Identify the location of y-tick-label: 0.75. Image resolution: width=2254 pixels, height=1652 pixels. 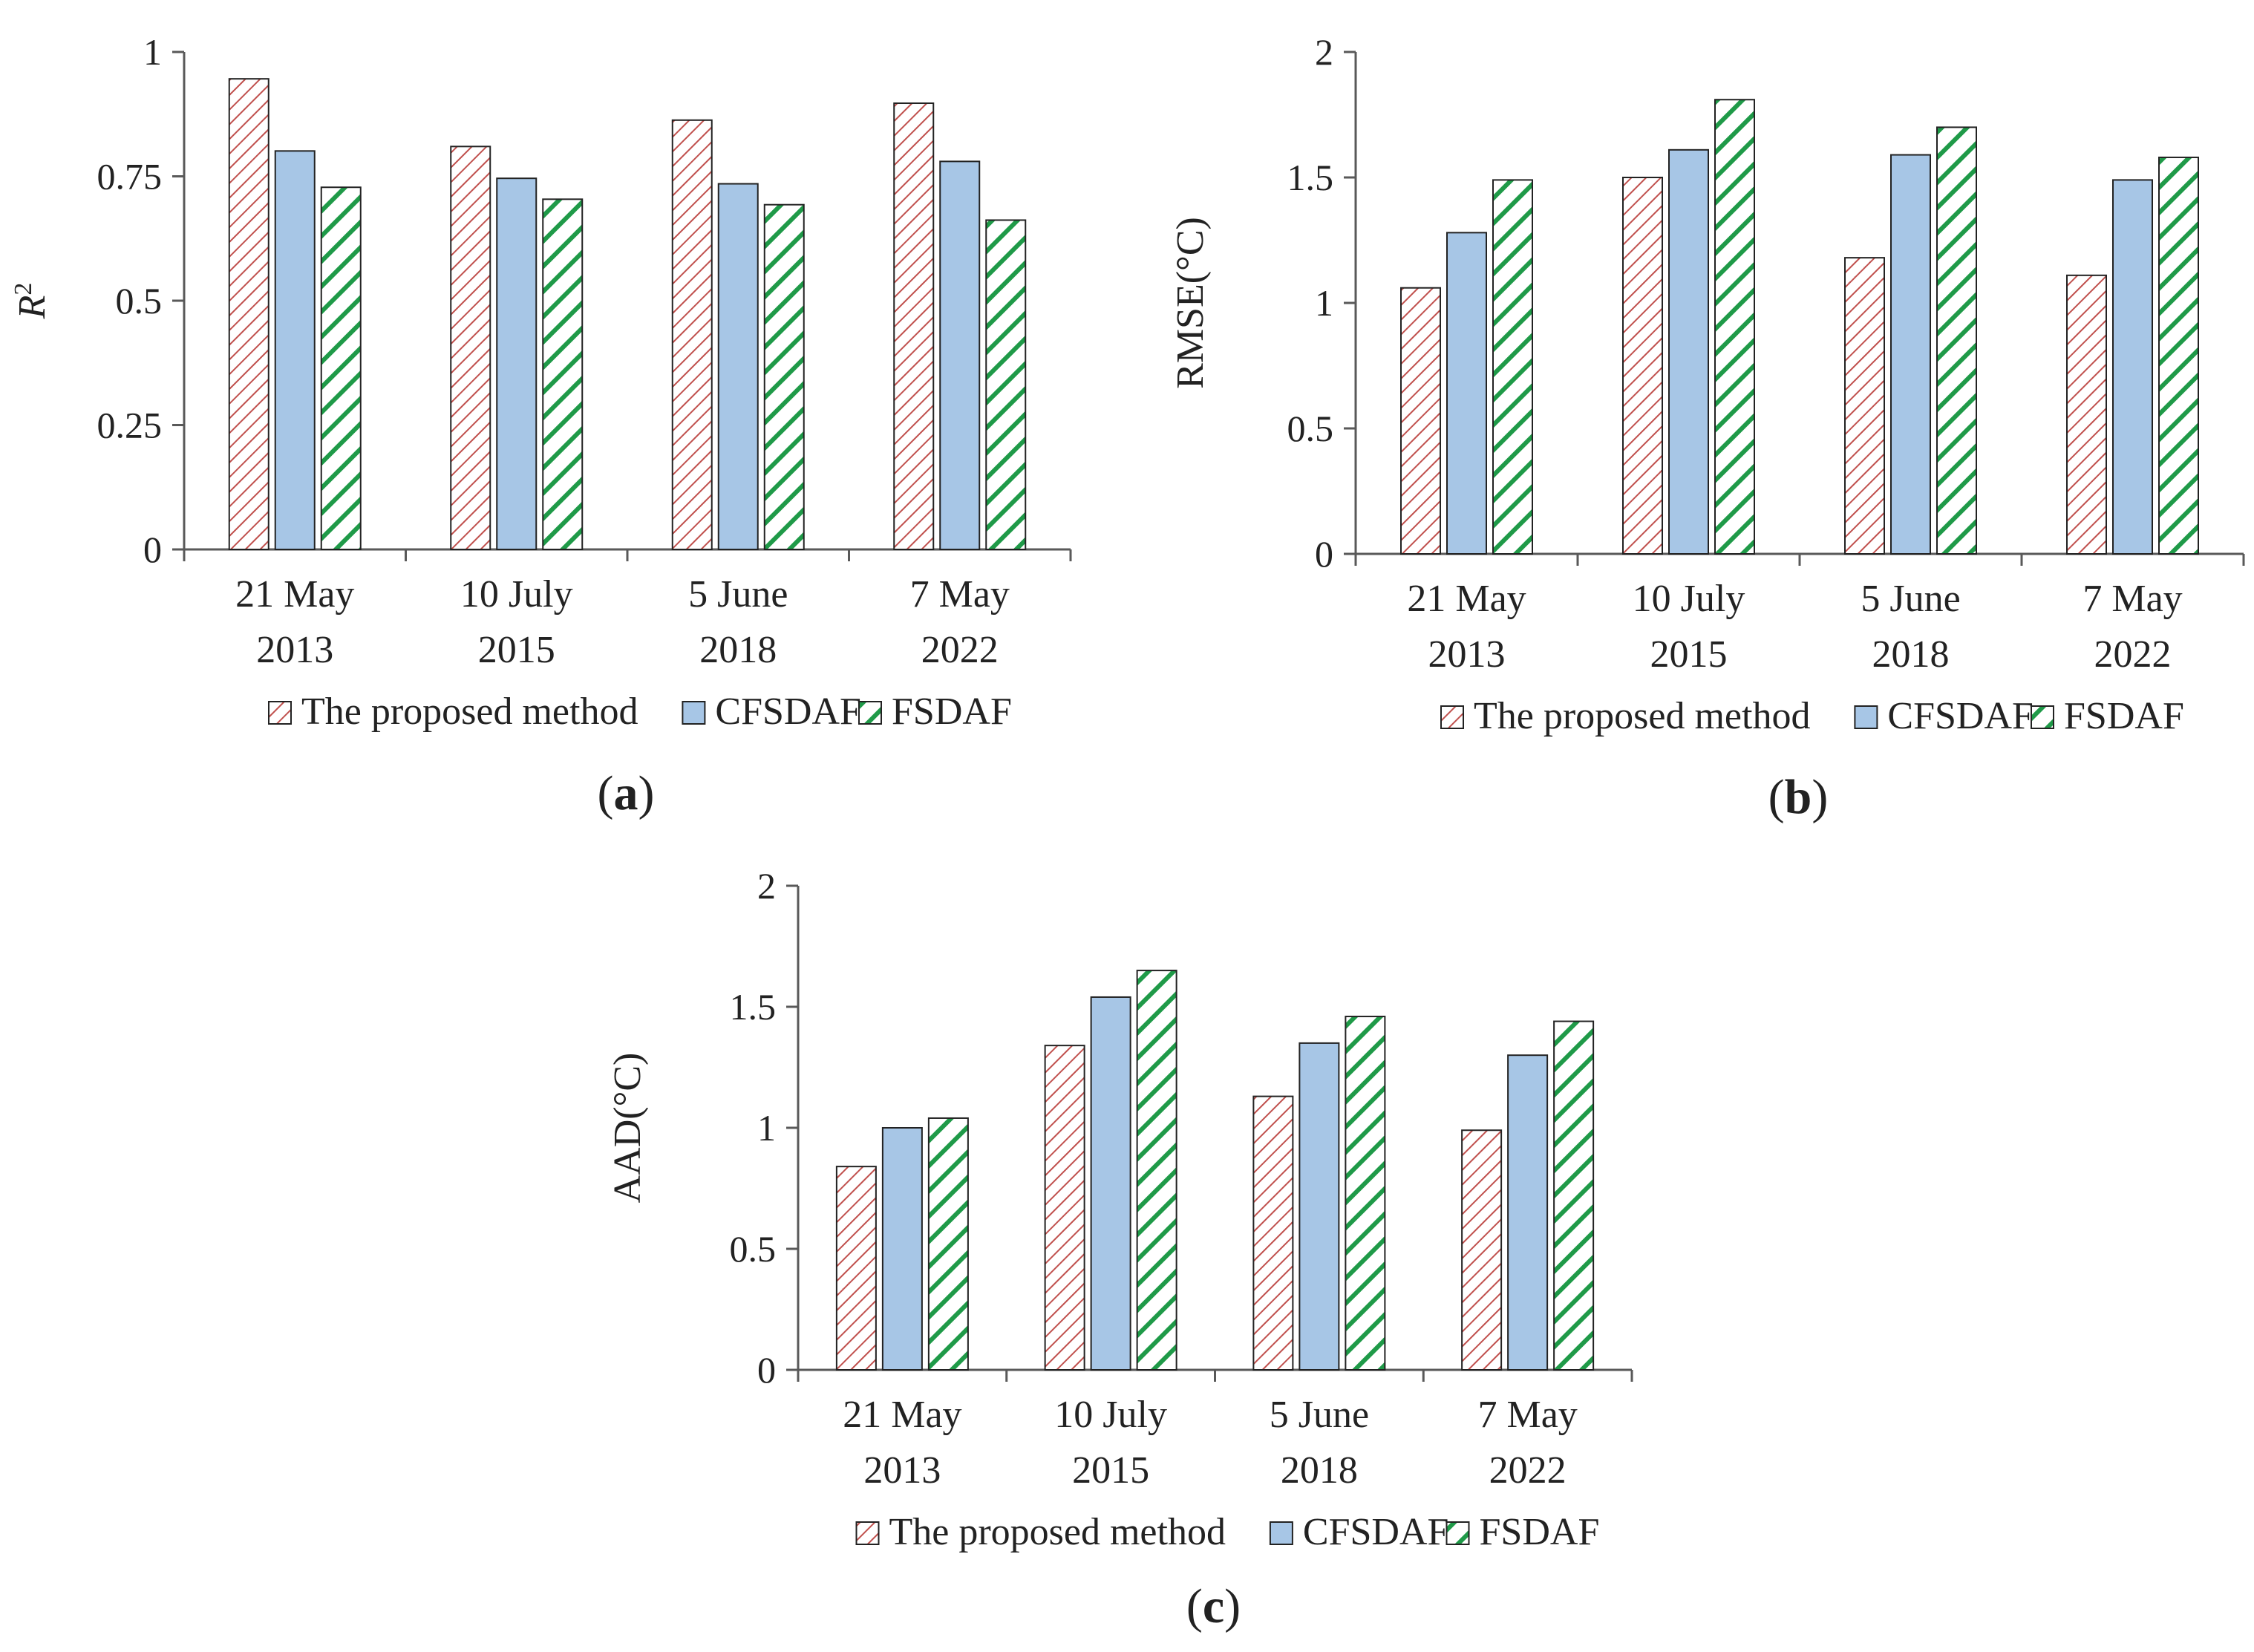
(130, 176).